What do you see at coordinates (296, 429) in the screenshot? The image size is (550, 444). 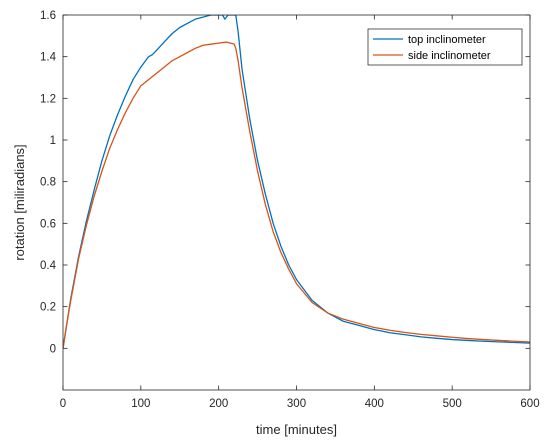 I see `x-axis-label: time [minutes]` at bounding box center [296, 429].